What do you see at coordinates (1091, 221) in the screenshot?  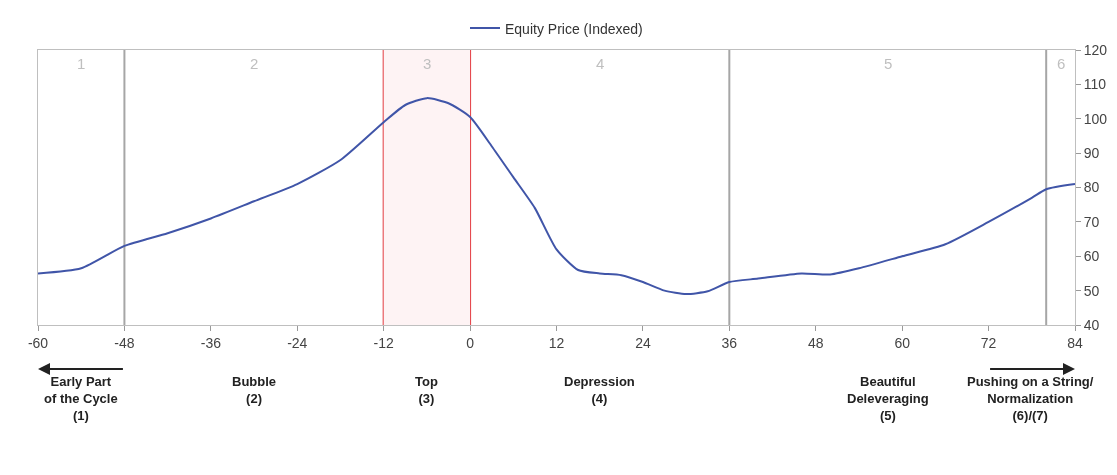 I see `y-tick-label: 70` at bounding box center [1091, 221].